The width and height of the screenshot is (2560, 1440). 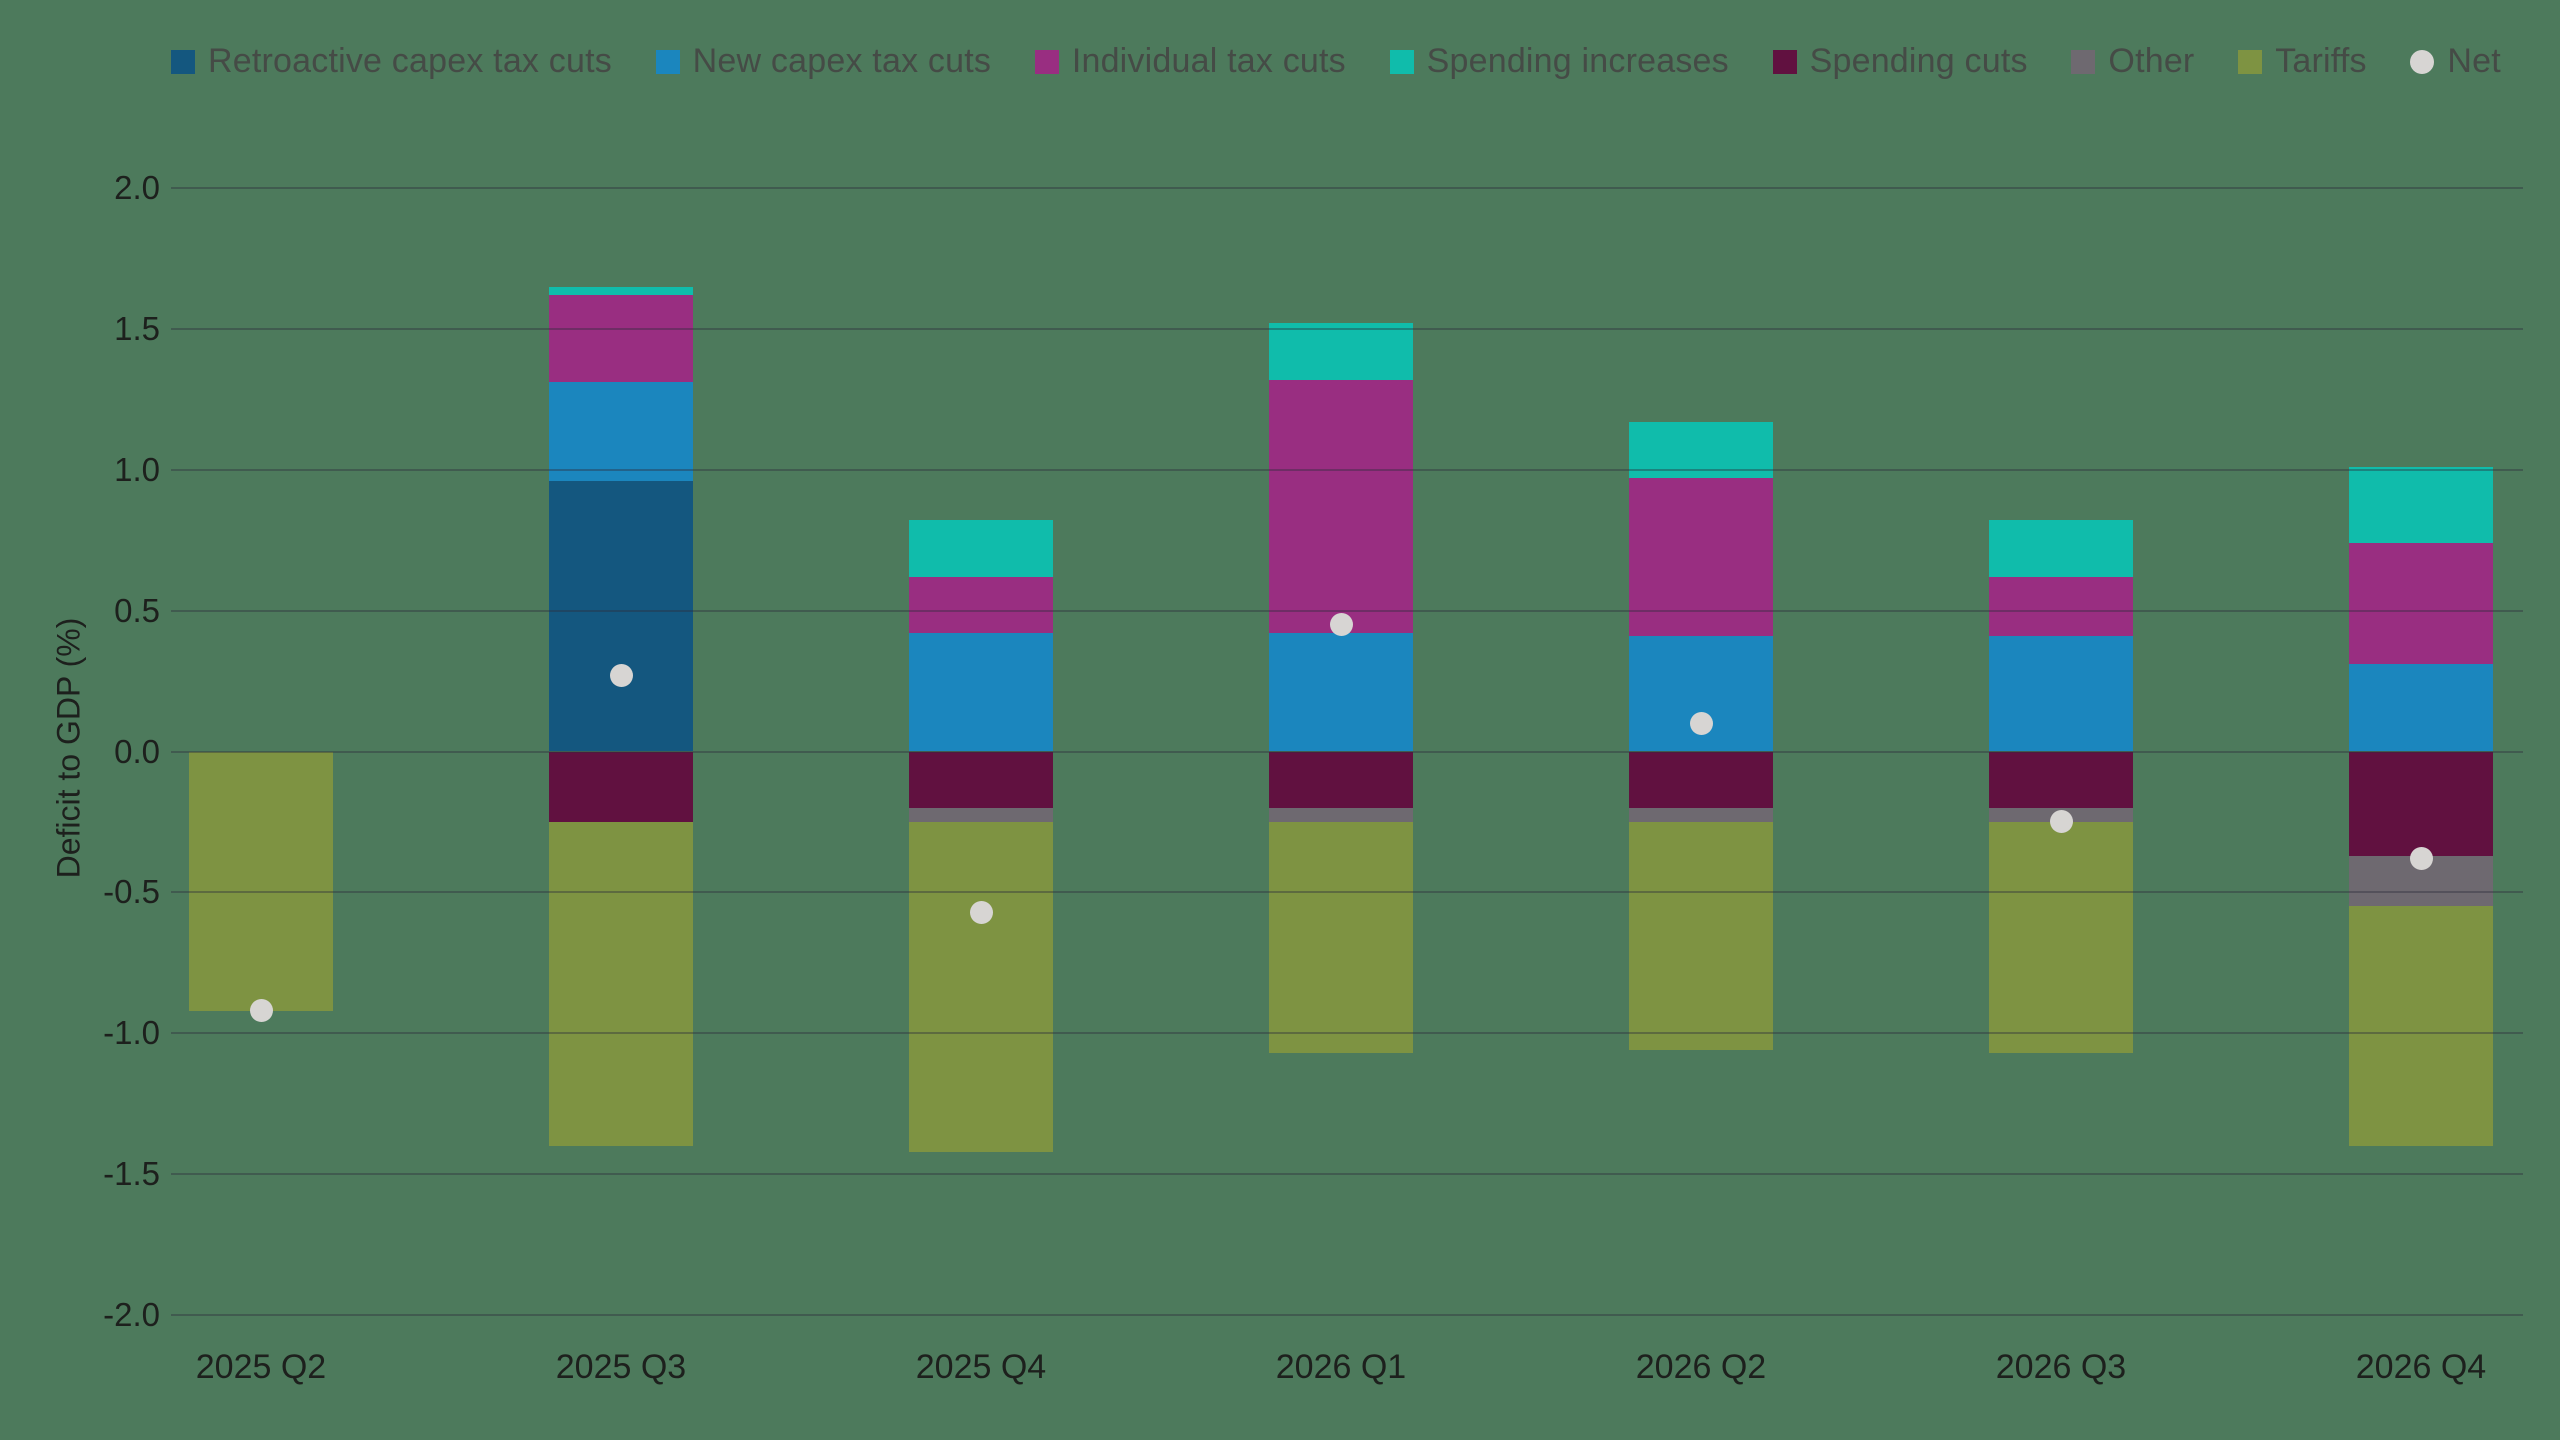 What do you see at coordinates (621, 616) in the screenshot?
I see `bar-segment-retroactive-capex-tax-cuts` at bounding box center [621, 616].